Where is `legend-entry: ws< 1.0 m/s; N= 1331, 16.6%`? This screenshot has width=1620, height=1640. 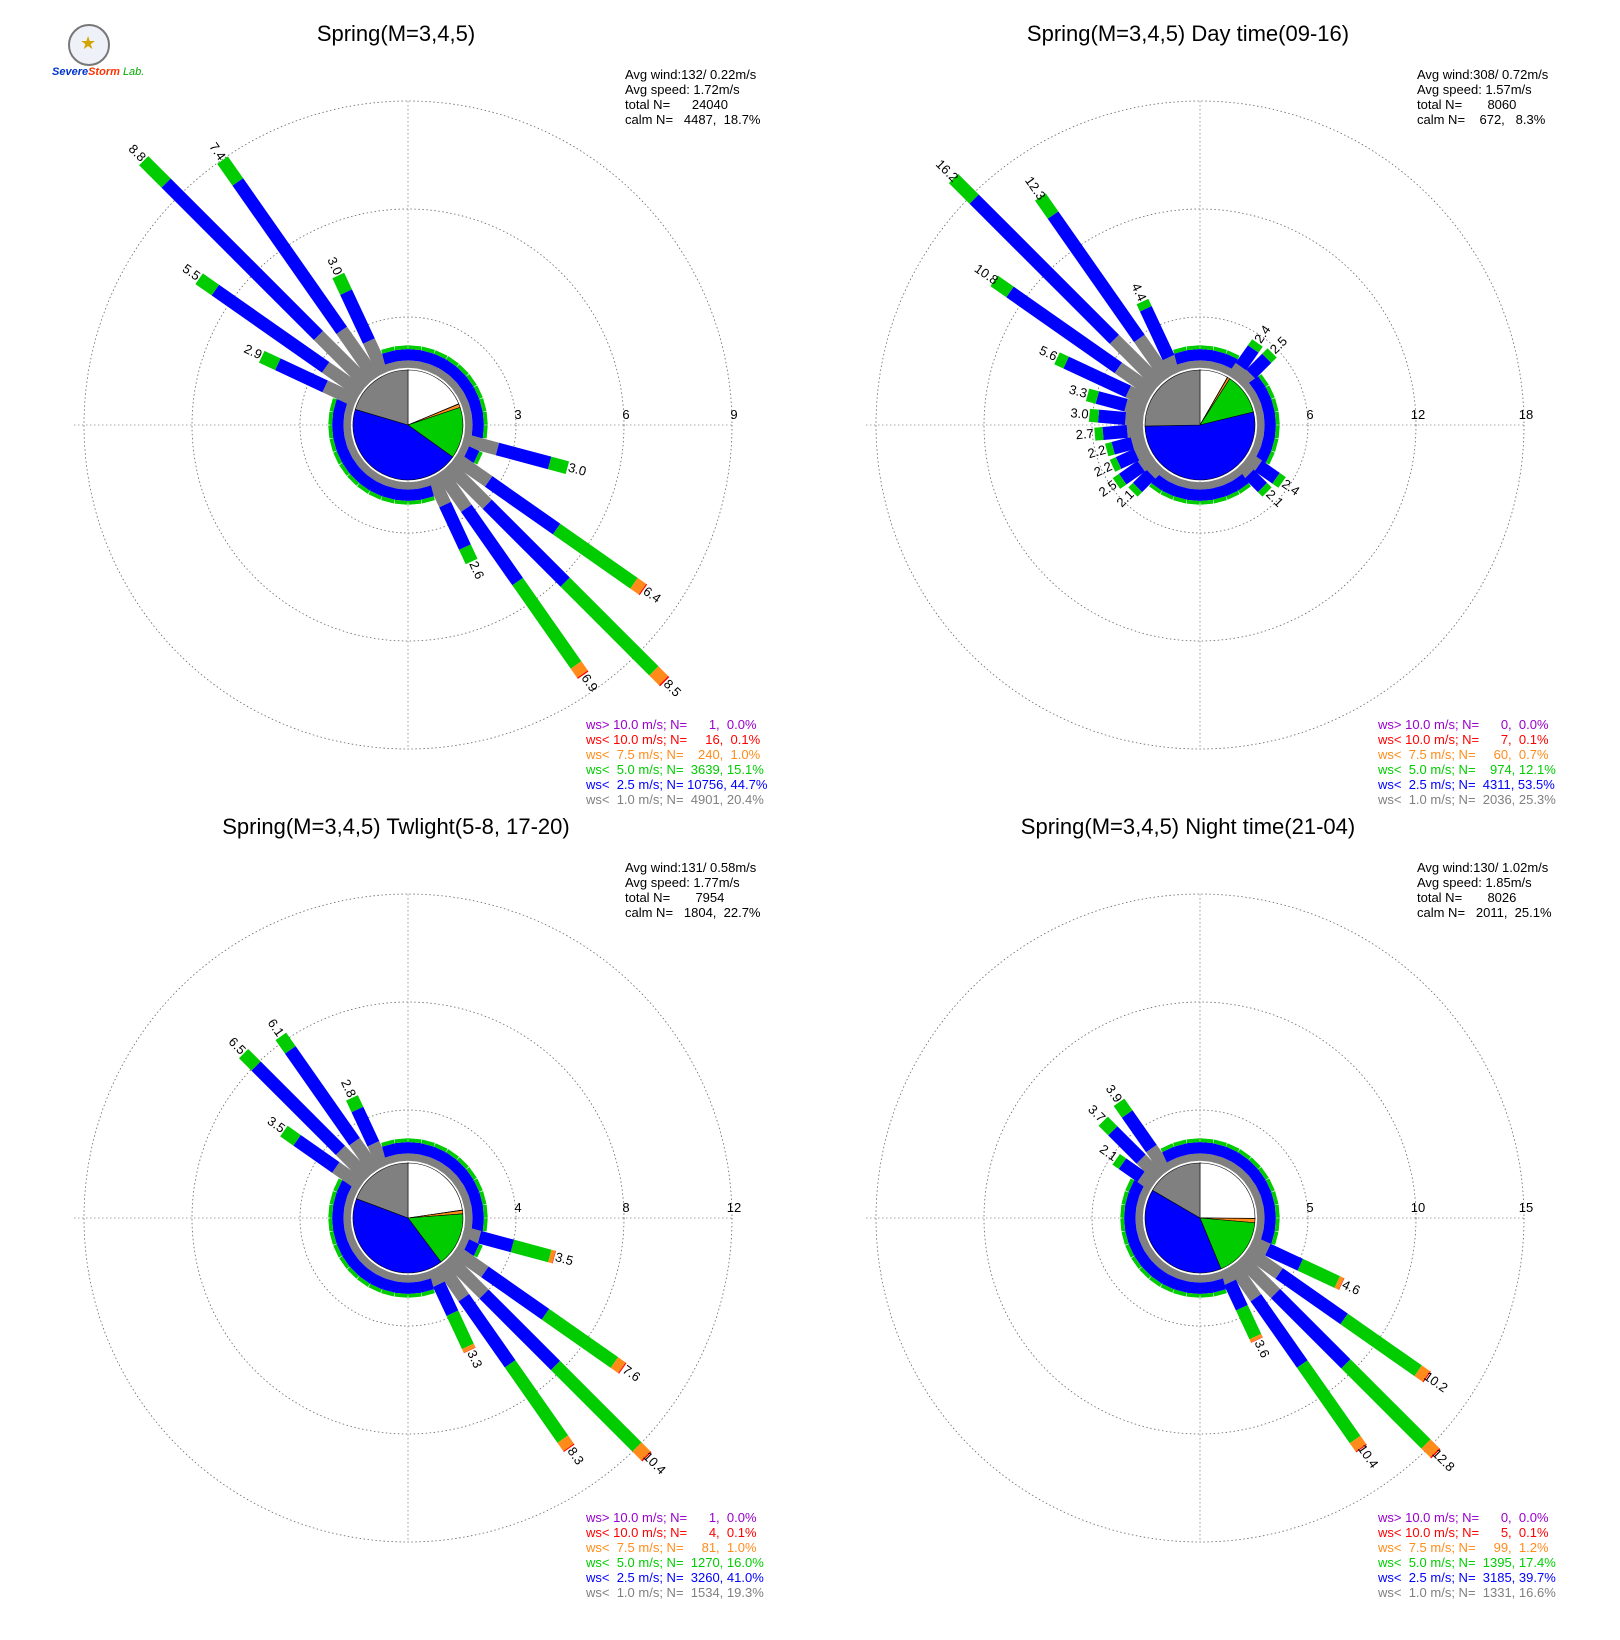 legend-entry: ws< 1.0 m/s; N= 1331, 16.6% is located at coordinates (1466, 1592).